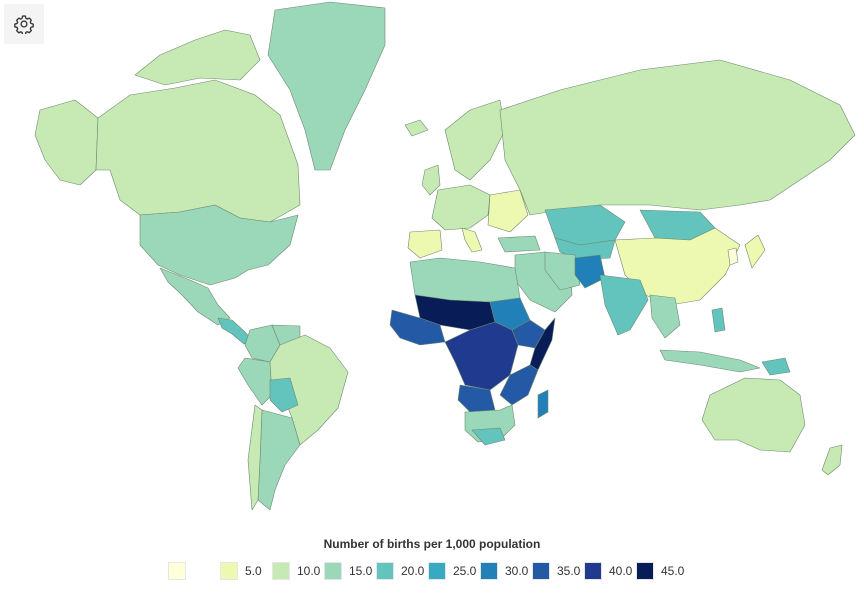 The width and height of the screenshot is (864, 600). I want to click on legend-item: 25.0, so click(452, 571).